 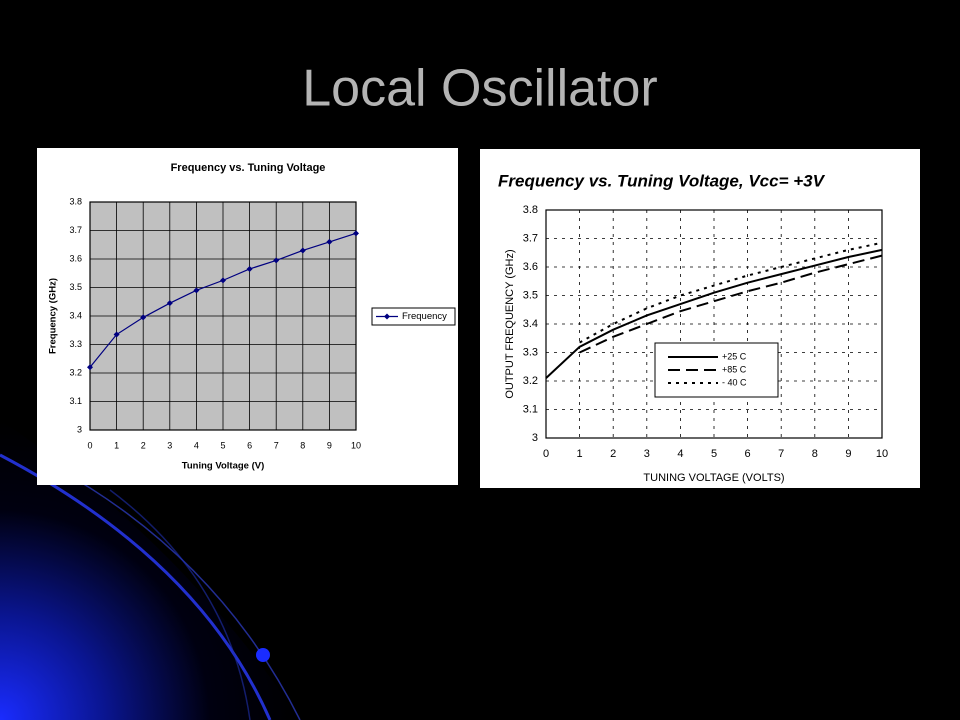 I want to click on legend-label: +25 C, so click(x=734, y=356).